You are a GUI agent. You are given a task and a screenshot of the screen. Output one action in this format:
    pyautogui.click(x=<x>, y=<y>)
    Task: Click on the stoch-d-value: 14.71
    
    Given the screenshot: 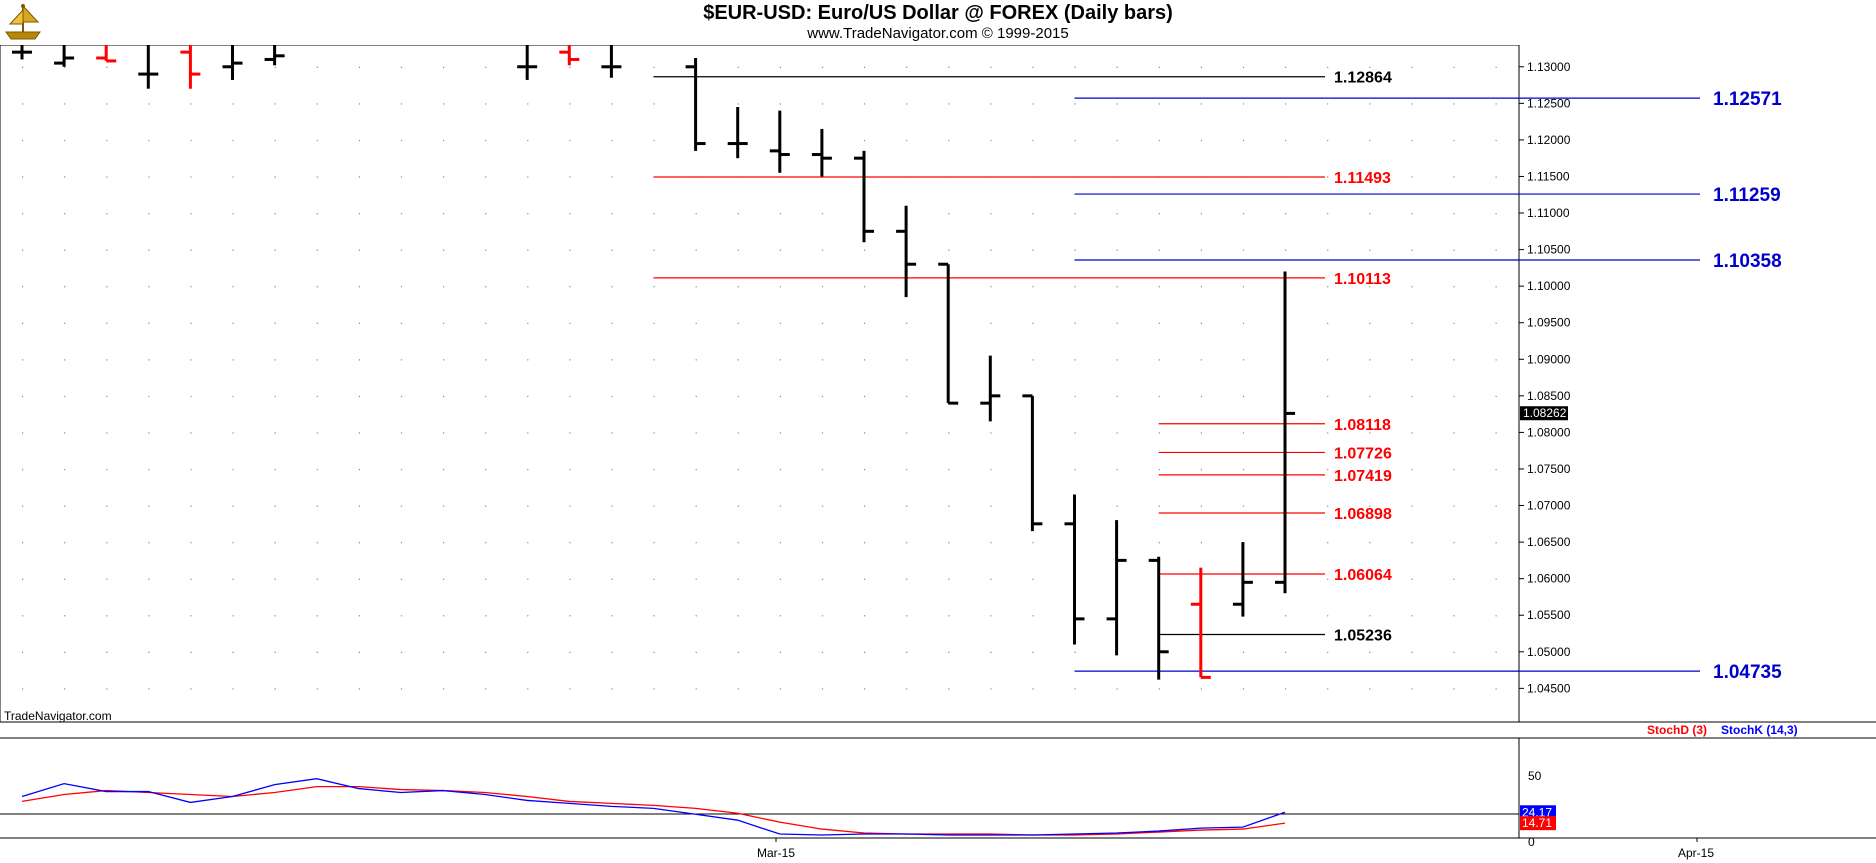 What is the action you would take?
    pyautogui.click(x=1537, y=823)
    